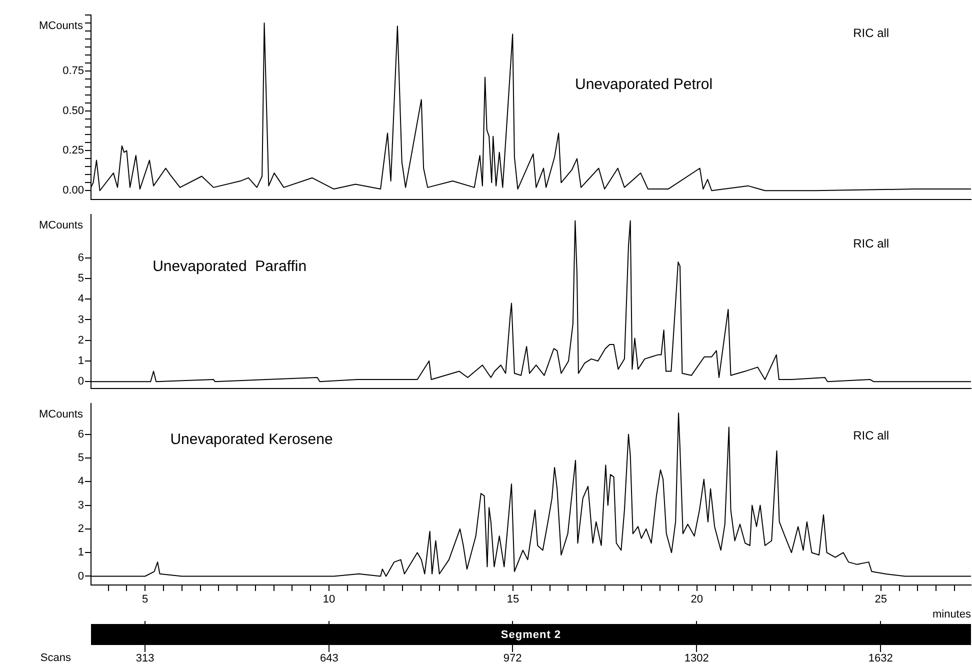 The width and height of the screenshot is (972, 665). Describe the element at coordinates (696, 658) in the screenshot. I see `x2-tick-label: 1302` at that location.